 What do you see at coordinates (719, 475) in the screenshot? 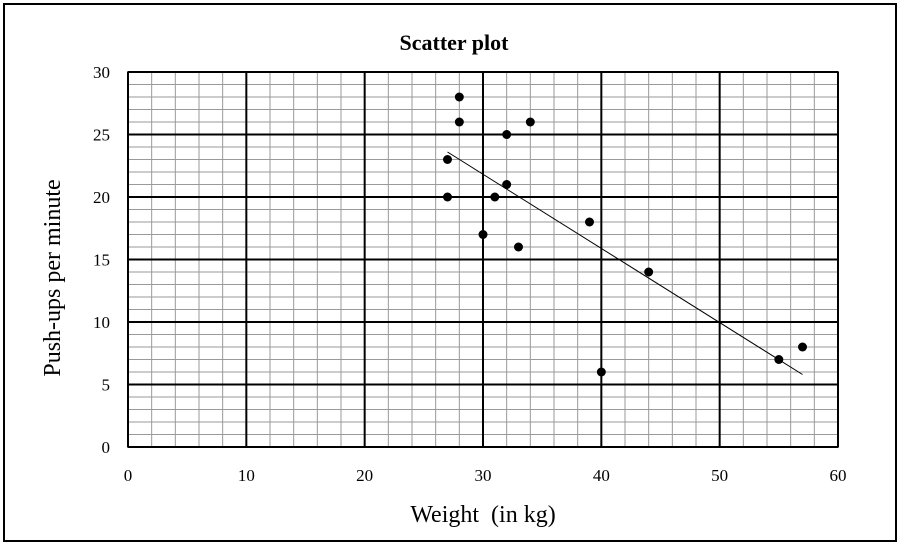
I see `x-tick-label: 50` at bounding box center [719, 475].